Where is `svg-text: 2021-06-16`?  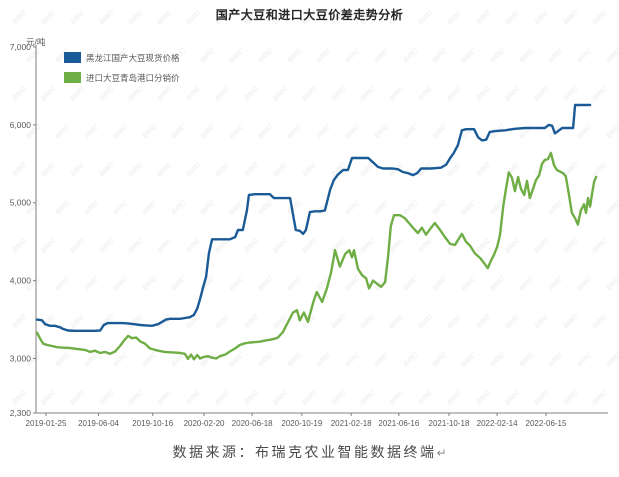
svg-text: 2021-06-16 is located at coordinates (398, 423).